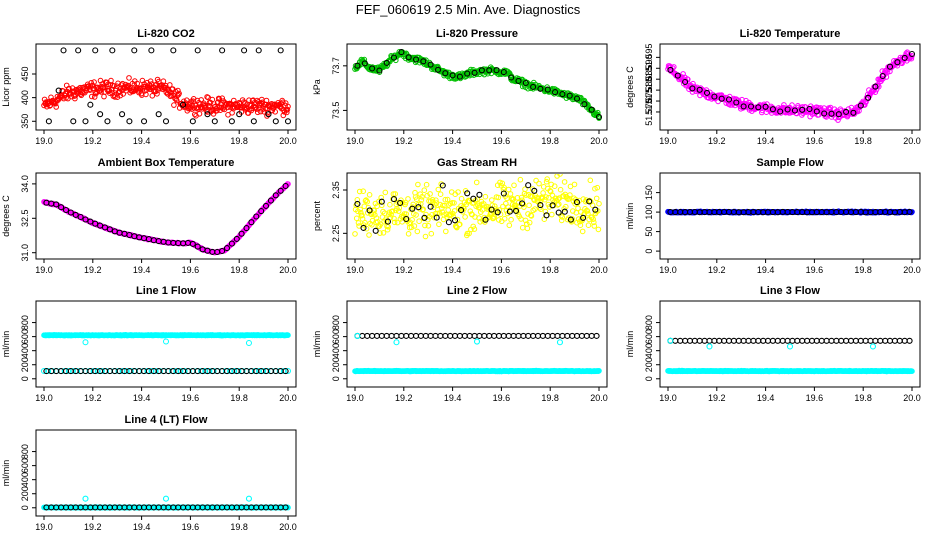 The width and height of the screenshot is (936, 540). I want to click on y-tick-label: 51.590, so click(649, 69).